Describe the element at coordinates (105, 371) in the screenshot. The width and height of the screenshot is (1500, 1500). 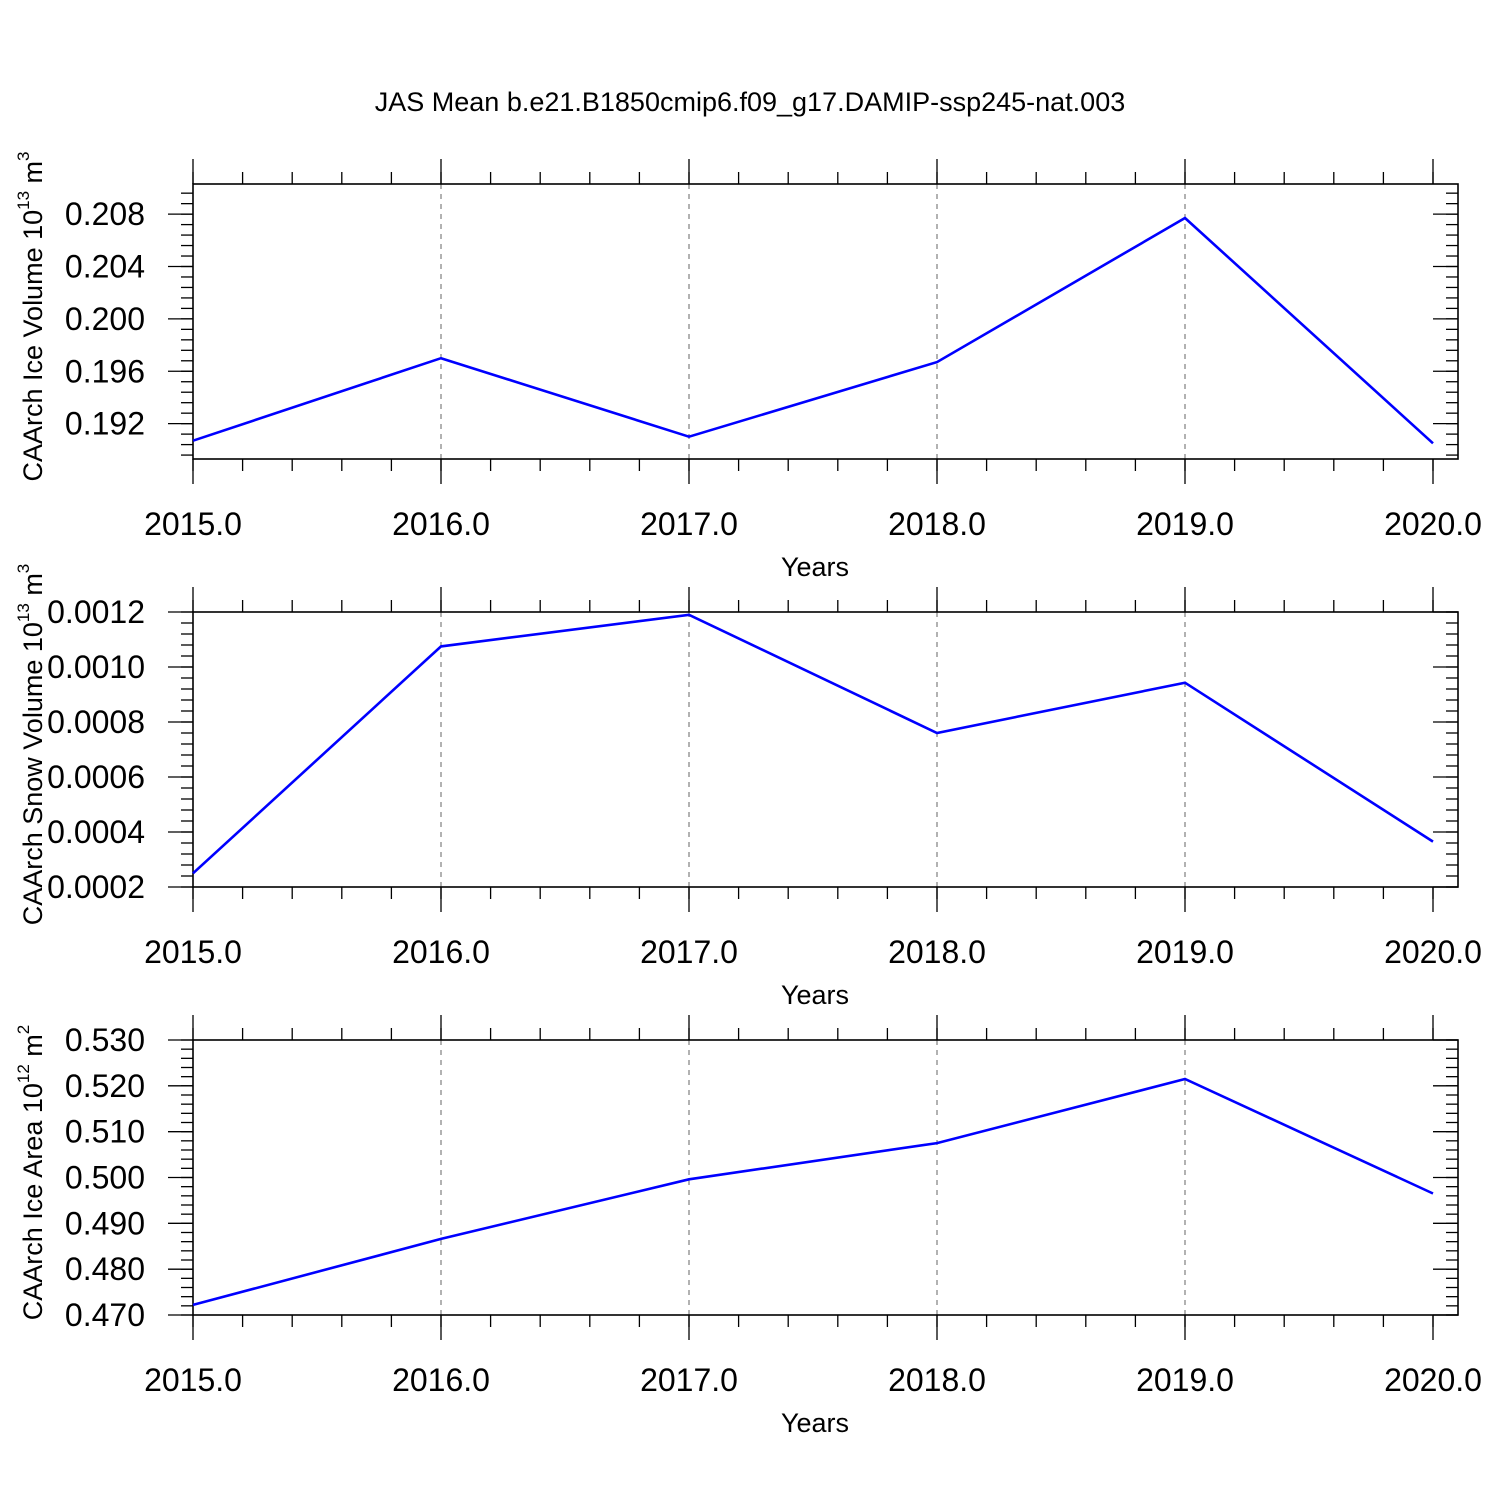
I see `y-tick-label: 0.196` at that location.